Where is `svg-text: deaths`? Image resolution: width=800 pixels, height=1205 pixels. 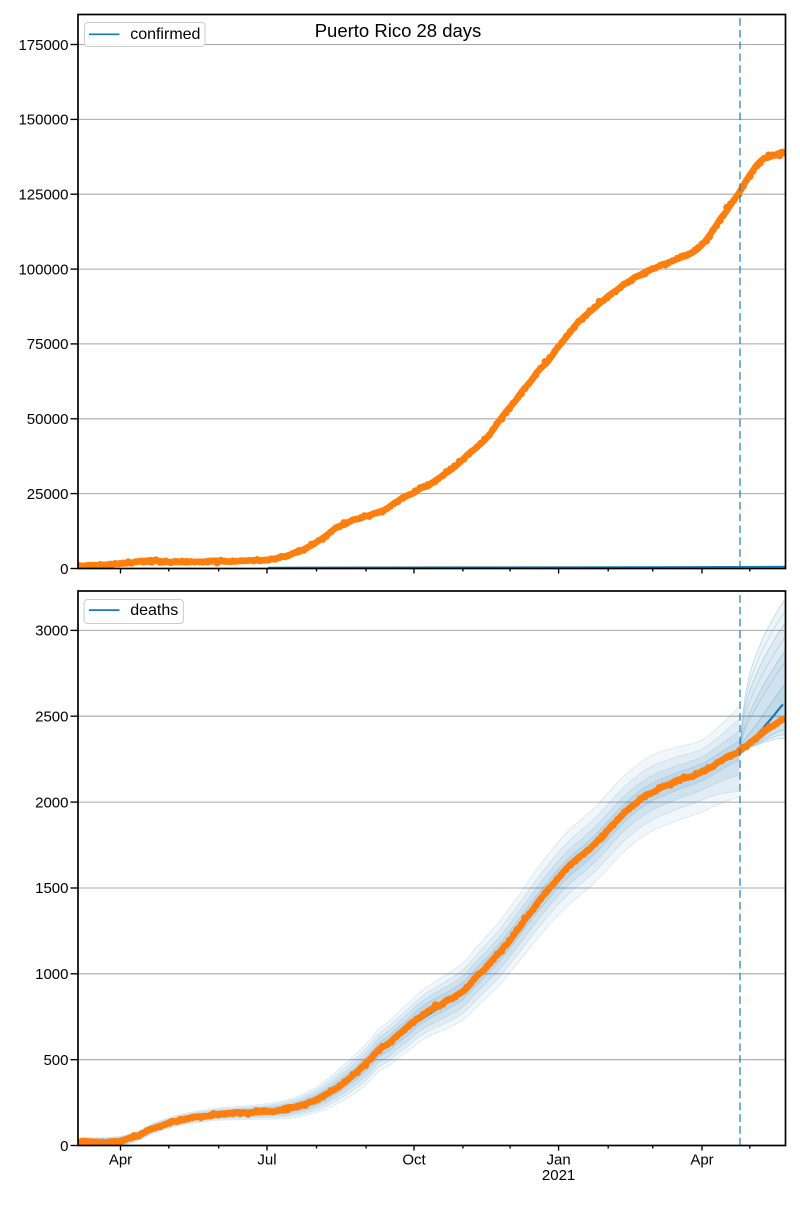
svg-text: deaths is located at coordinates (154, 610).